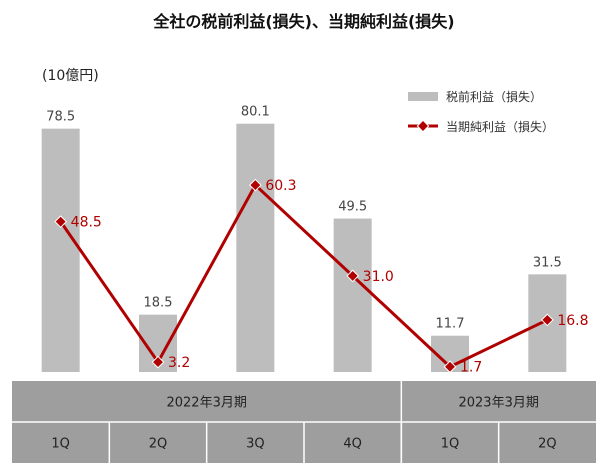 This screenshot has width=608, height=471. I want to click on legend-line-label: 当期純利益（損失）, so click(500, 126).